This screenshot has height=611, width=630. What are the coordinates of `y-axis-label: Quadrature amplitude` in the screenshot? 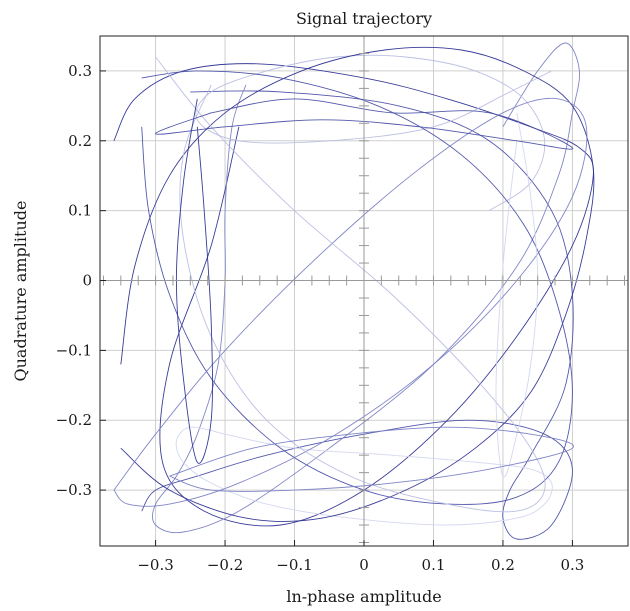 It's located at (20, 291).